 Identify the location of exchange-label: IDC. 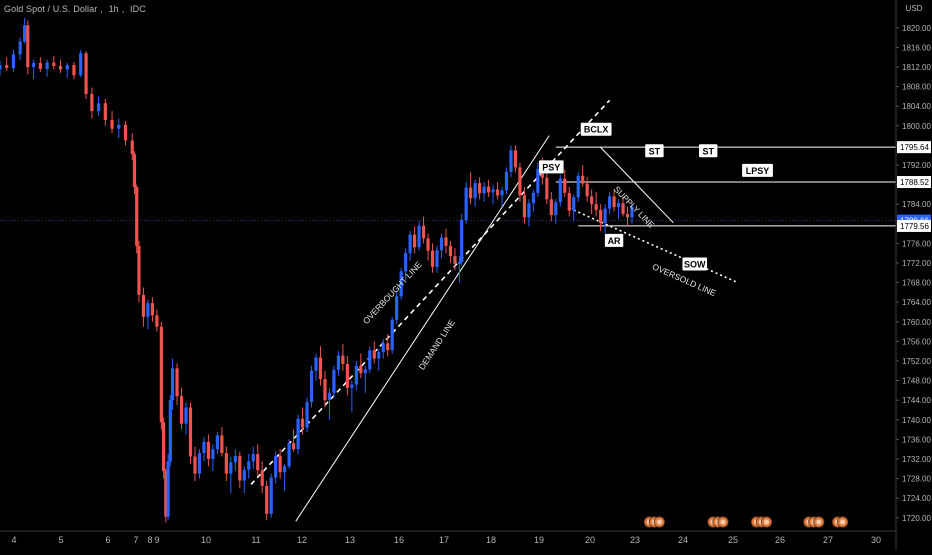
(138, 9).